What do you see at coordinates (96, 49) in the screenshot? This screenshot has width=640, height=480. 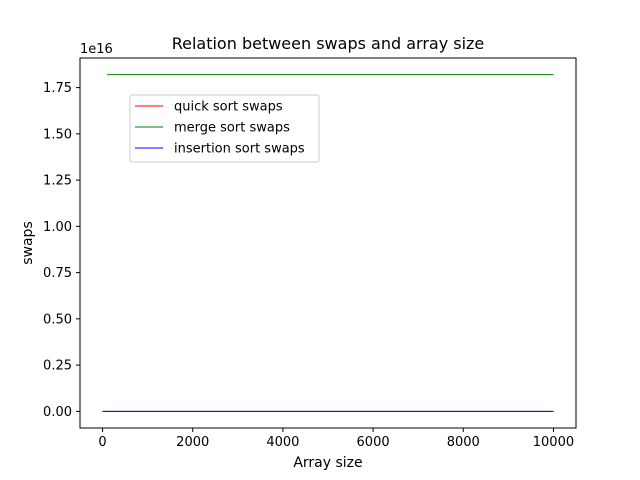 I see `y-offset-label: 1e16` at bounding box center [96, 49].